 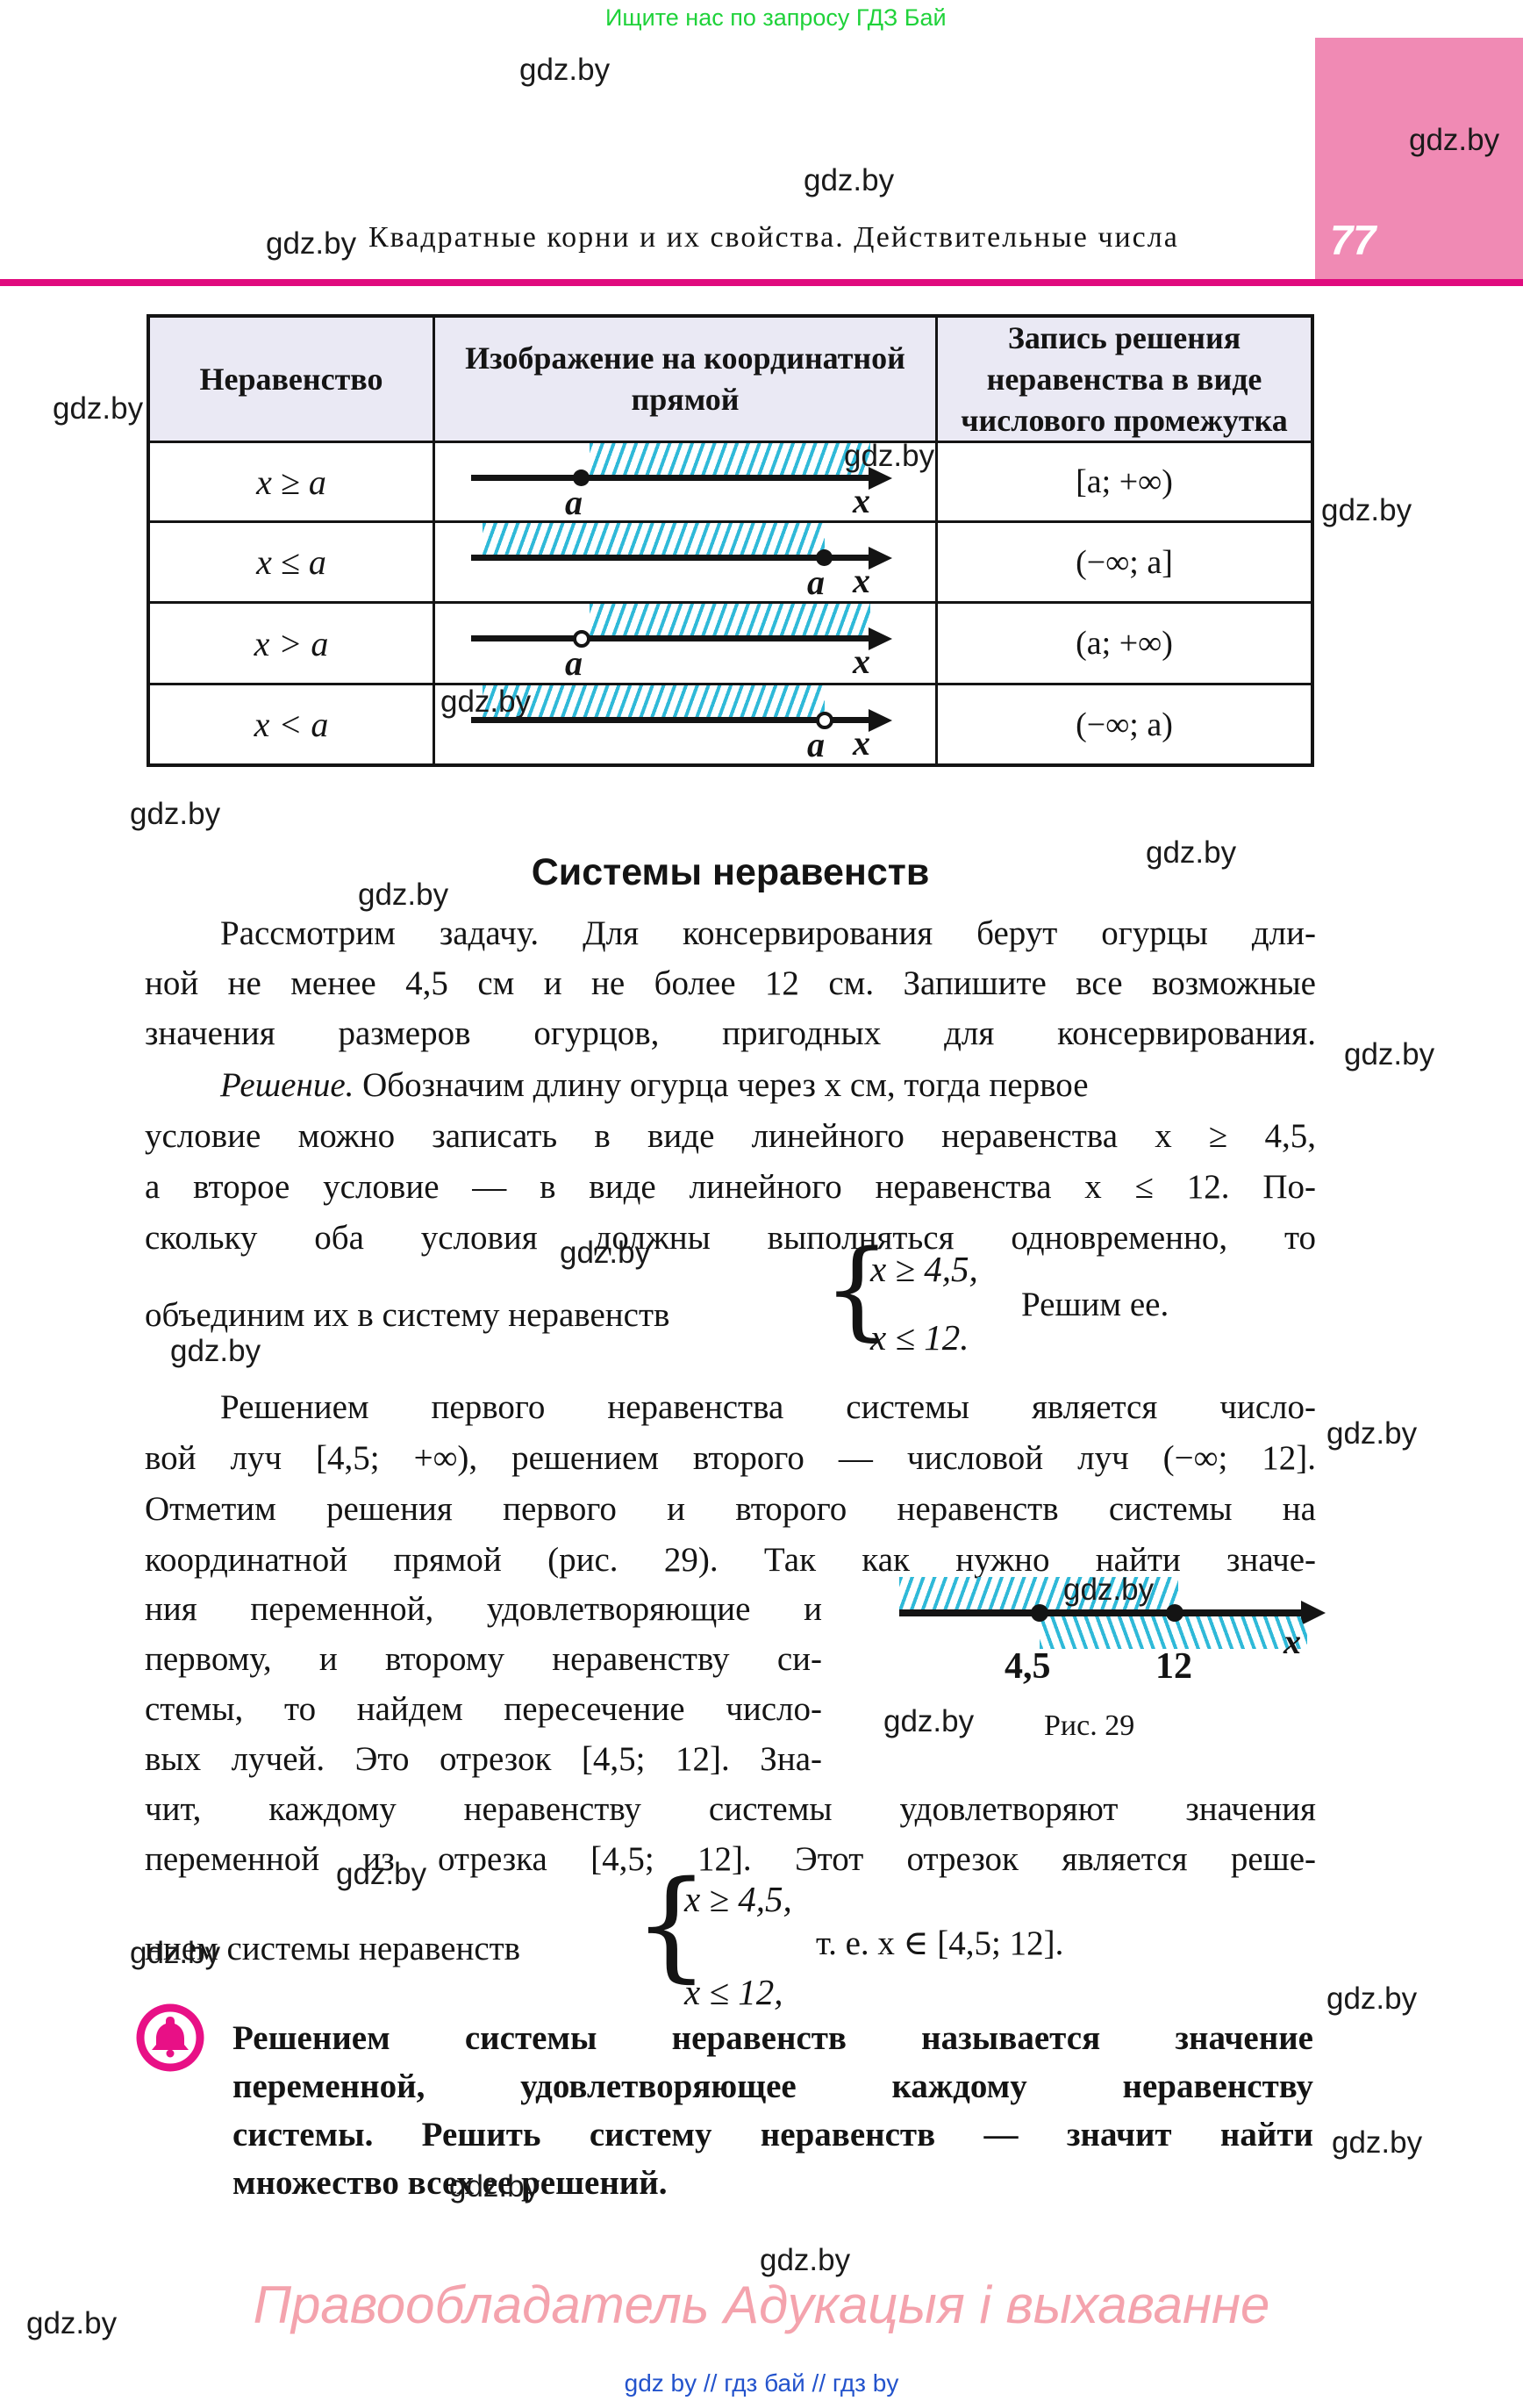 What do you see at coordinates (291, 482) in the screenshot?
I see `inequality-value: x ≥ a` at bounding box center [291, 482].